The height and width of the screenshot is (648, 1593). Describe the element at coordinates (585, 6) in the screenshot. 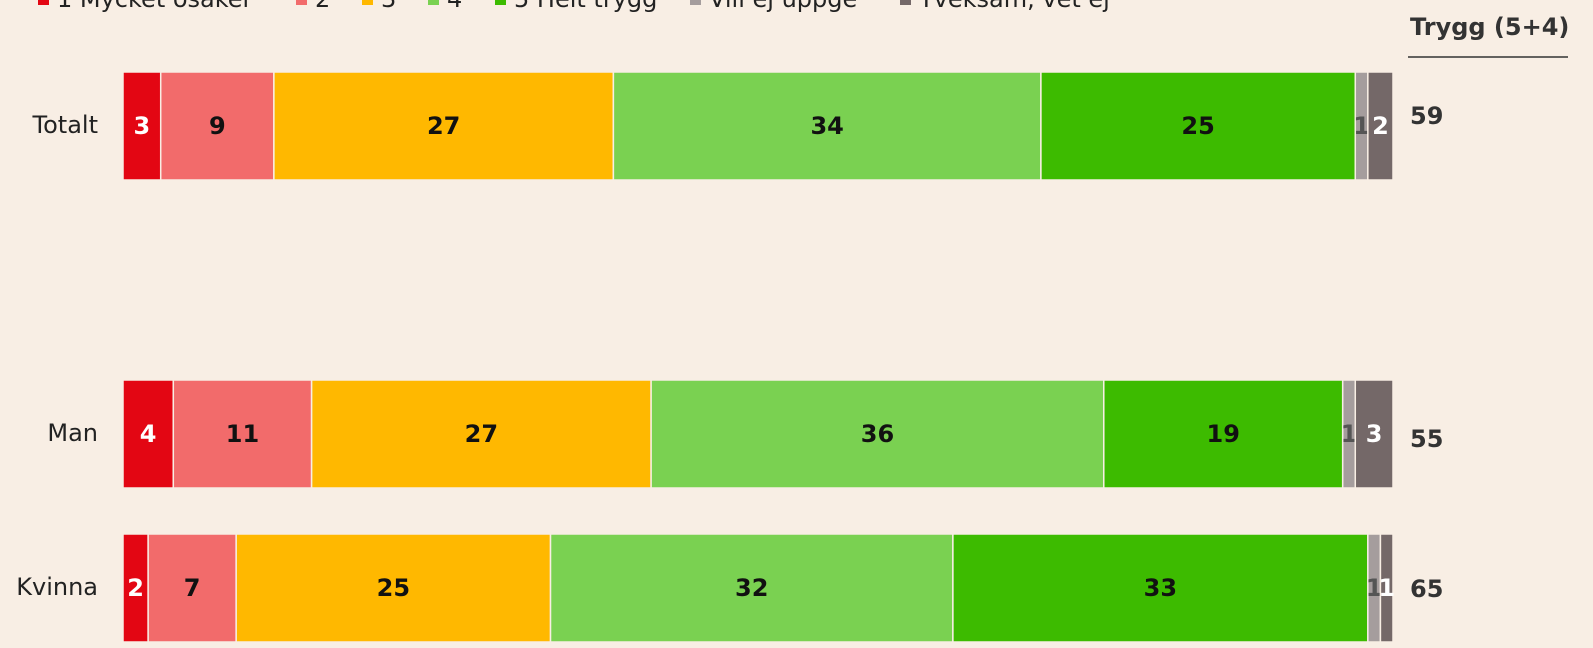

I see `legend-label: 5 Helt trygg` at that location.